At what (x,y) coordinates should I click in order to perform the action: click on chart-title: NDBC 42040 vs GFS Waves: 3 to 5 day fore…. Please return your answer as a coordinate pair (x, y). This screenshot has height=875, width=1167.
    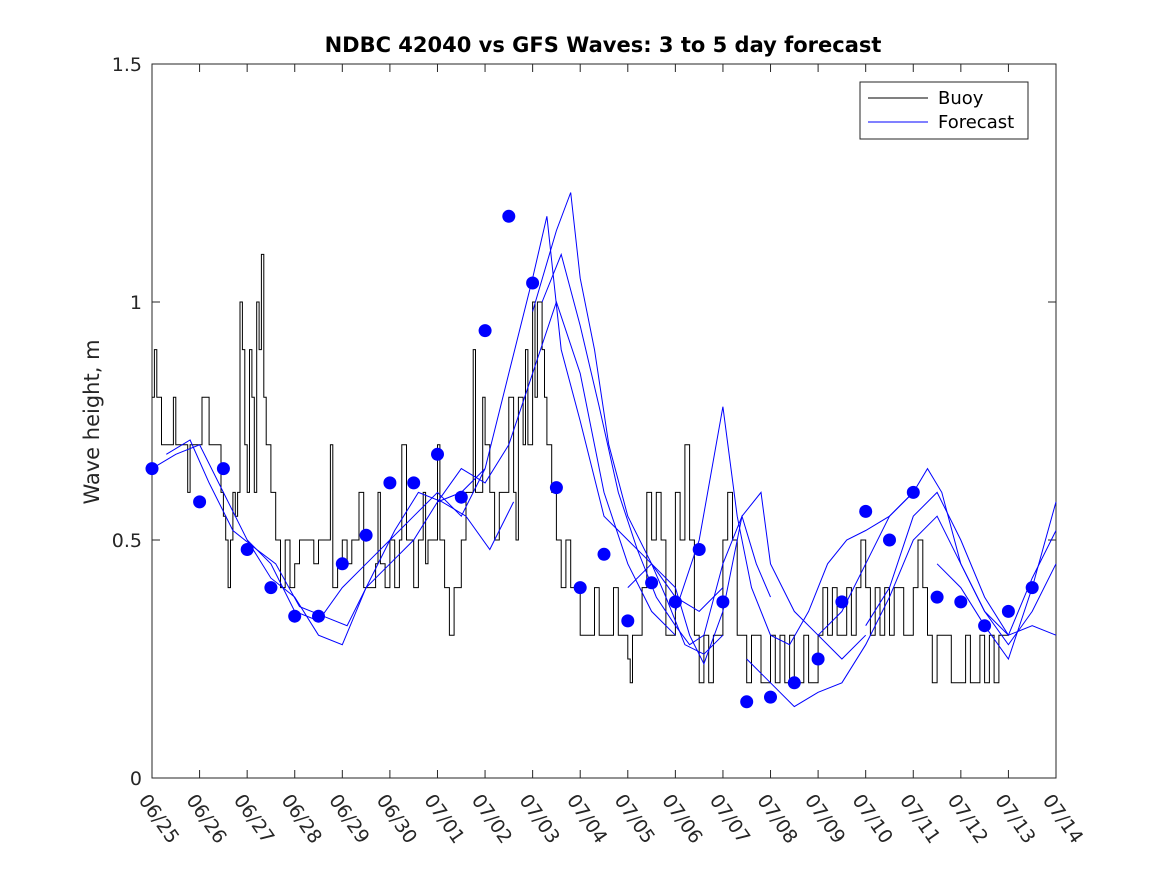
    Looking at the image, I should click on (603, 45).